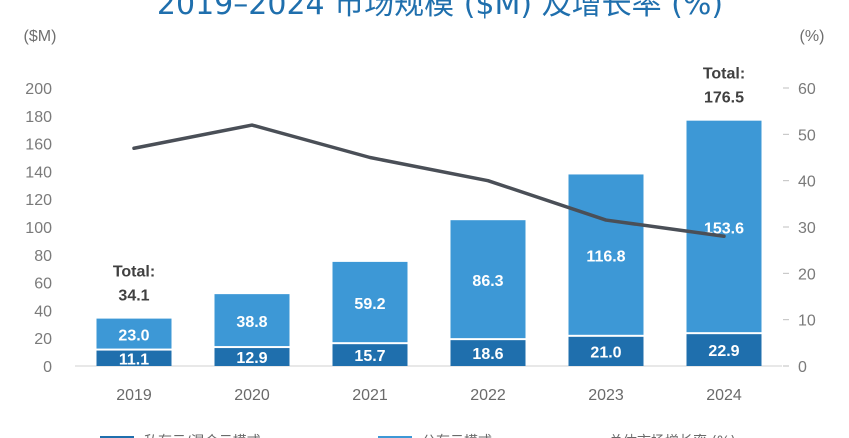 The image size is (849, 438). Describe the element at coordinates (807, 182) in the screenshot. I see `right-tick-label: 40` at that location.